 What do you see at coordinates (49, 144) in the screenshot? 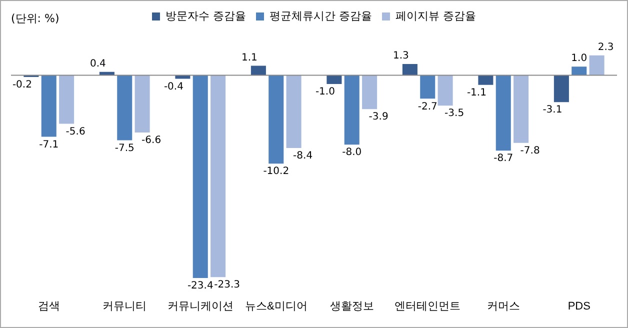
I see `data-label: -7.1` at bounding box center [49, 144].